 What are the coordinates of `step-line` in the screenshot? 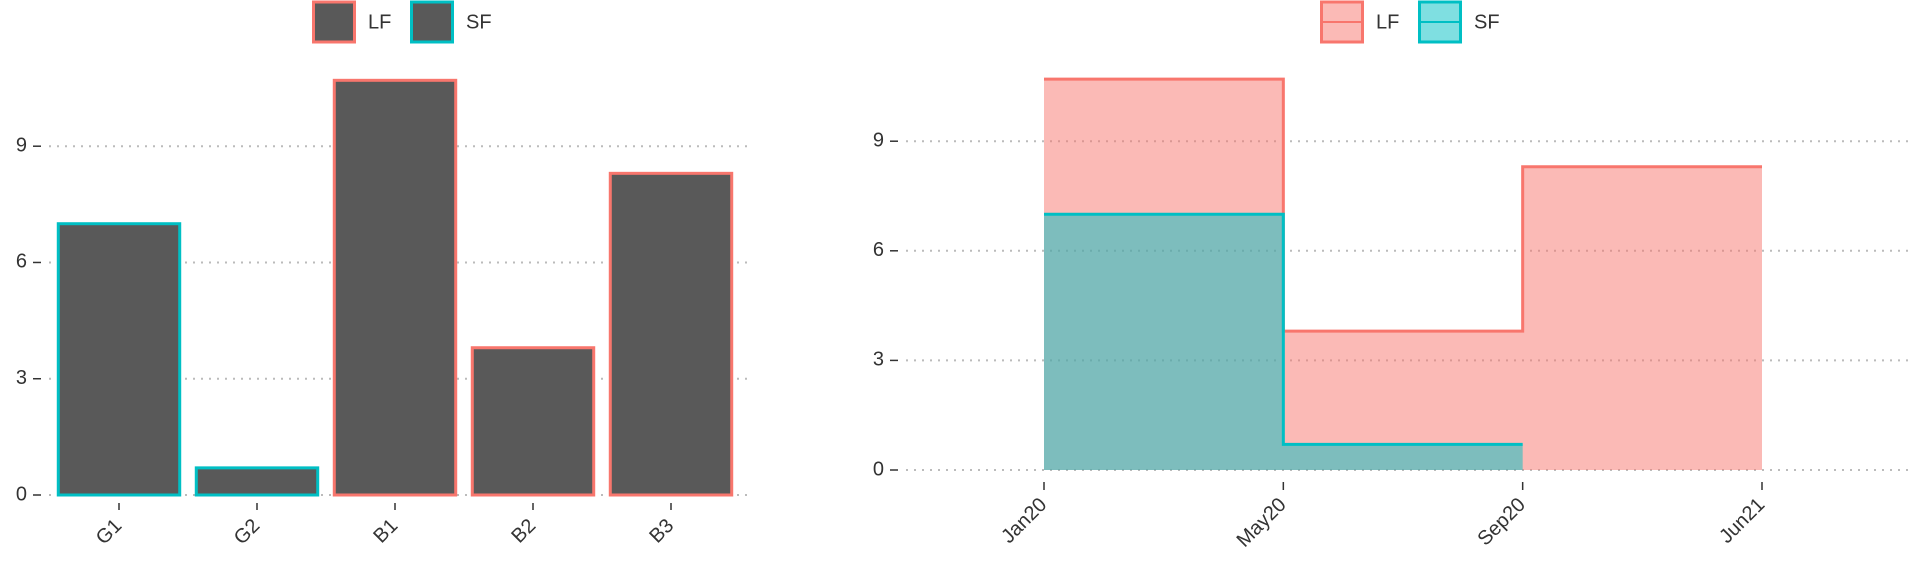 It's located at (1283, 329).